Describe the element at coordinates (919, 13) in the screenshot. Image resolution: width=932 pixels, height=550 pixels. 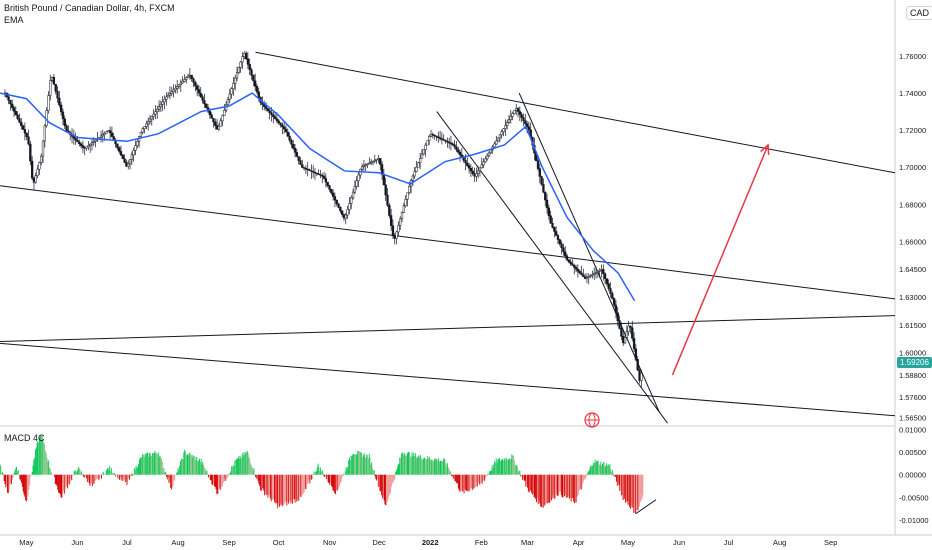
I see `currency-badge: CAD` at that location.